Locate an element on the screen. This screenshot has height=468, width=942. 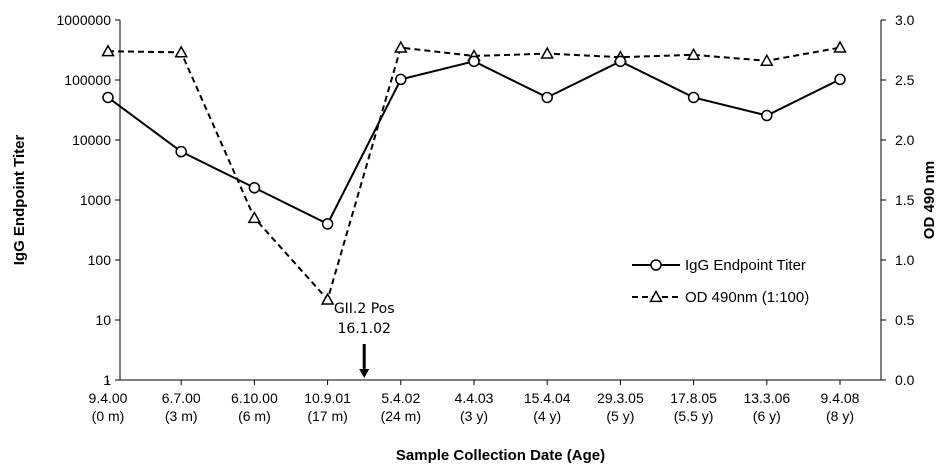
y-left-tick-label: 1000 is located at coordinates (95, 200).